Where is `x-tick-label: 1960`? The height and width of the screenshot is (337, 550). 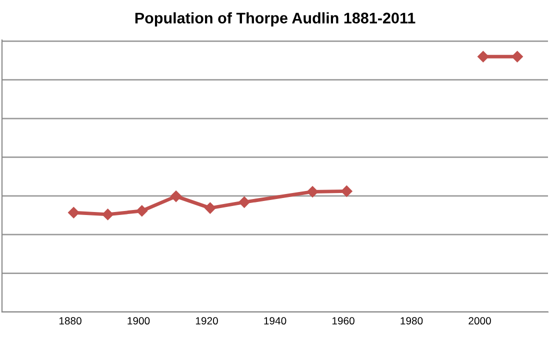
x-tick-label: 1960 is located at coordinates (343, 321).